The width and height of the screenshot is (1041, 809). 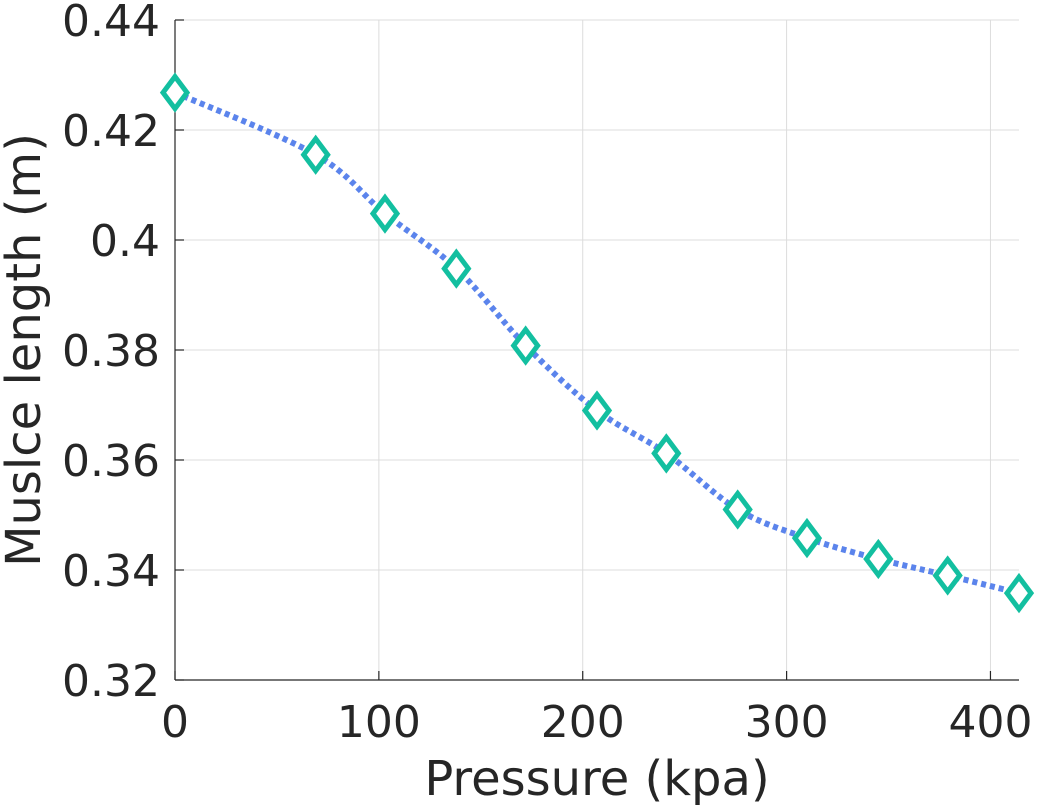 I want to click on y-tick-label: 0.32, so click(x=111, y=681).